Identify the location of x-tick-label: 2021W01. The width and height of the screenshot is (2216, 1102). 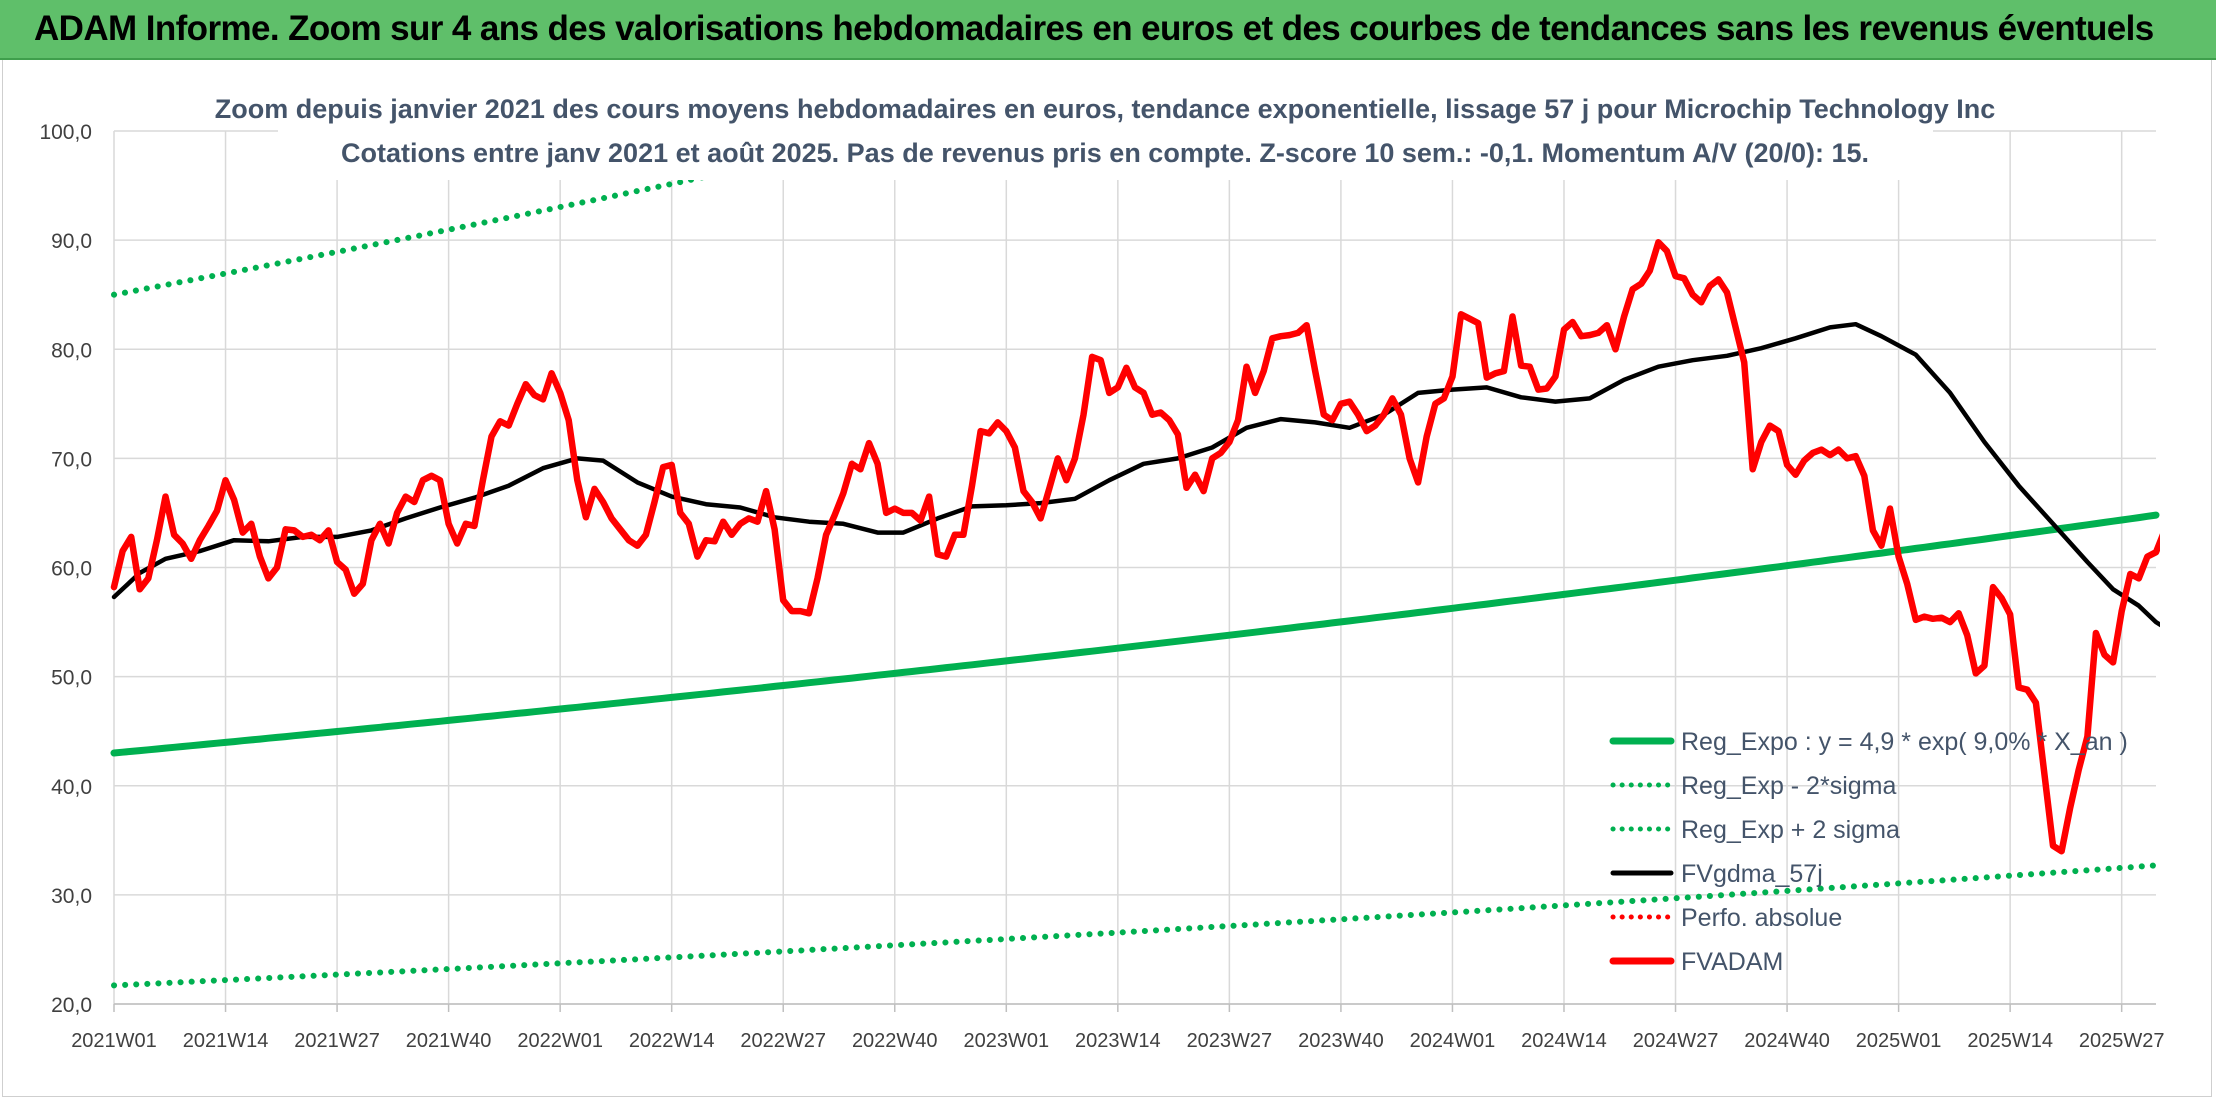
(114, 1041).